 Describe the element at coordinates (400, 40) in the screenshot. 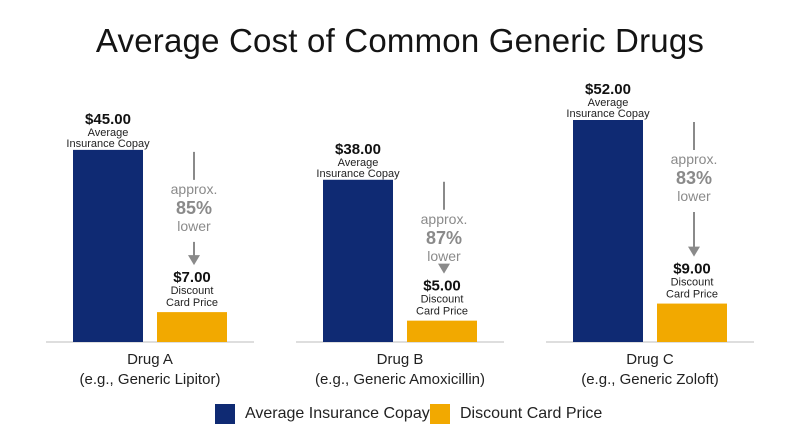

I see `chart-title: Average Cost of Common Generic Drugs` at that location.